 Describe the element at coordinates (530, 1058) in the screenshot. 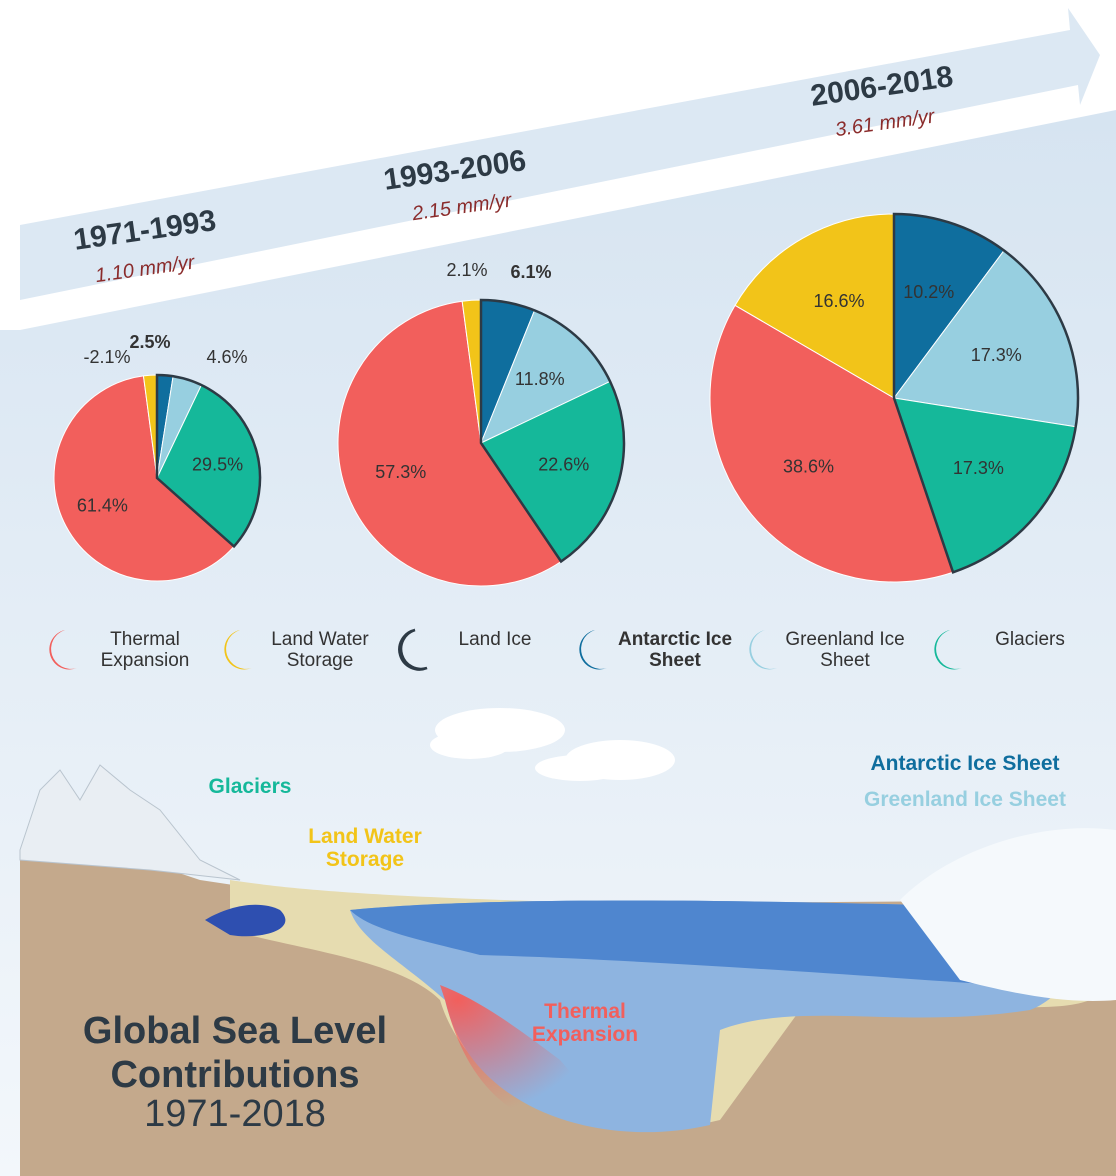

I see `heat-zone` at that location.